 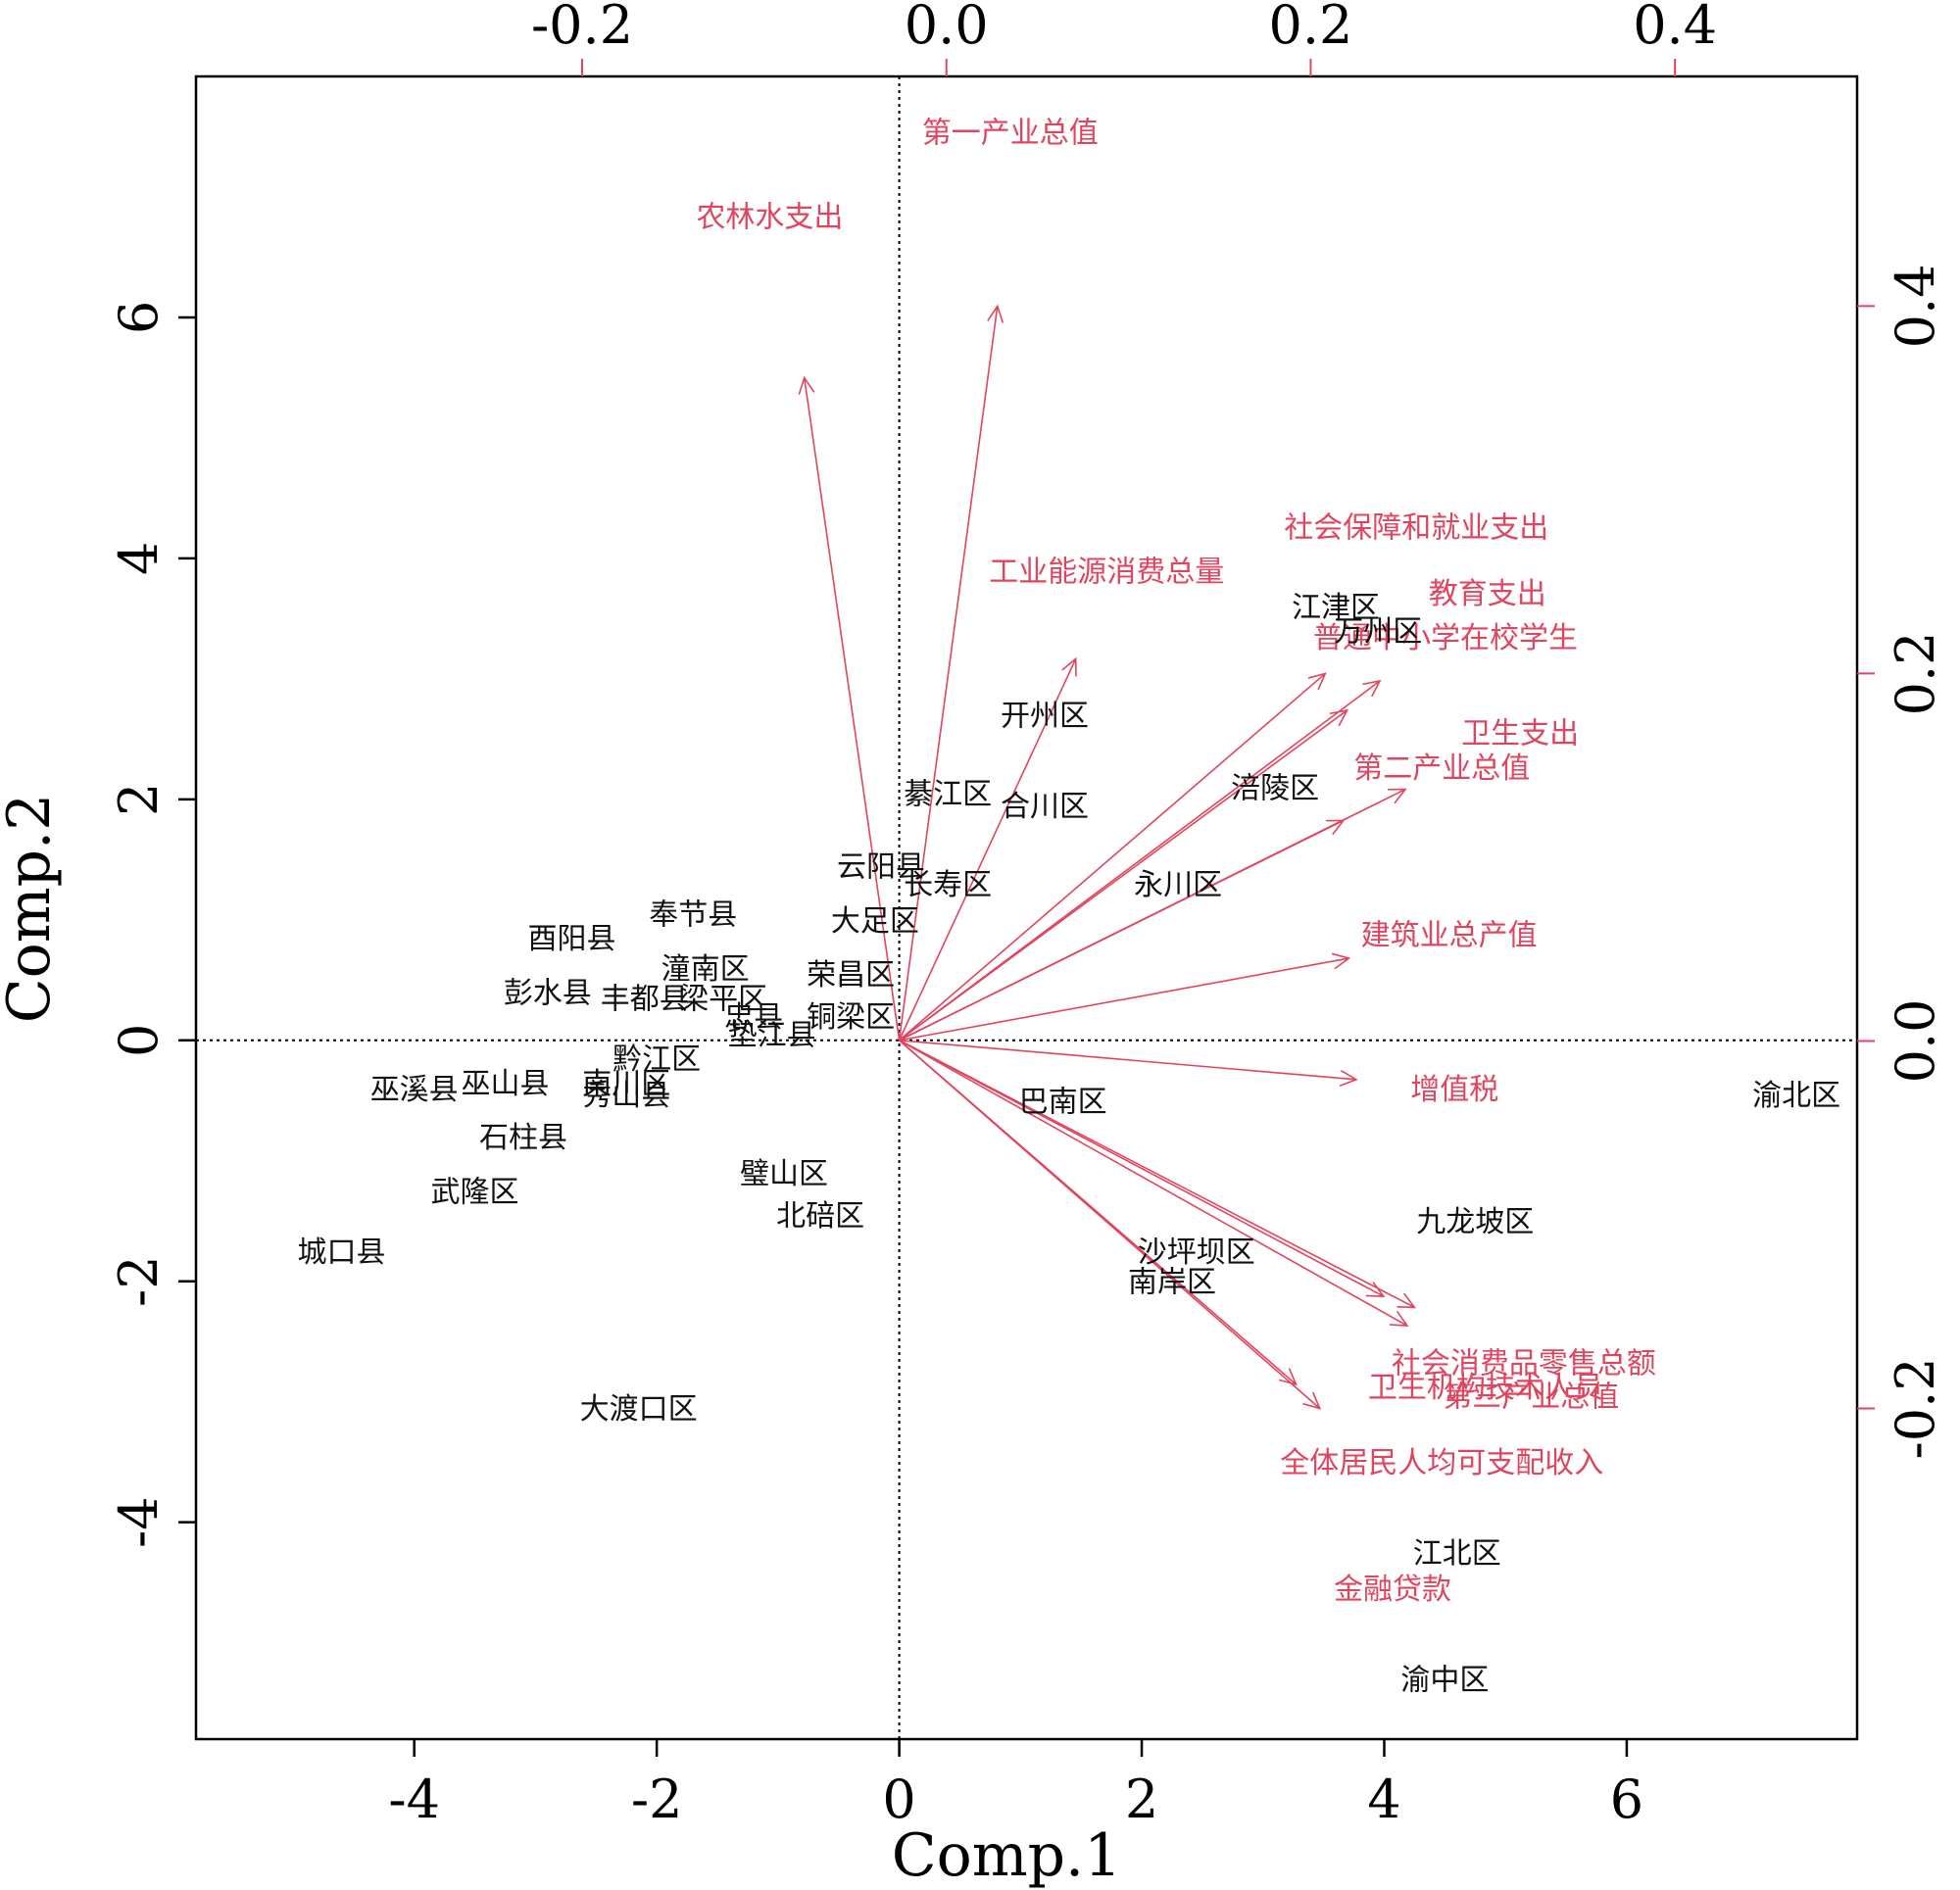 I want to click on observation-label-29: 秀山县, so click(x=626, y=1096).